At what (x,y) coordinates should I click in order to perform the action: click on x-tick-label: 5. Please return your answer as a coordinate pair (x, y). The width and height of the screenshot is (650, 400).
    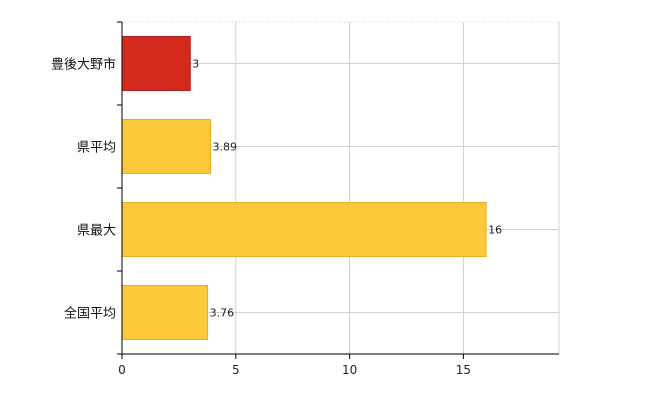
    Looking at the image, I should click on (236, 370).